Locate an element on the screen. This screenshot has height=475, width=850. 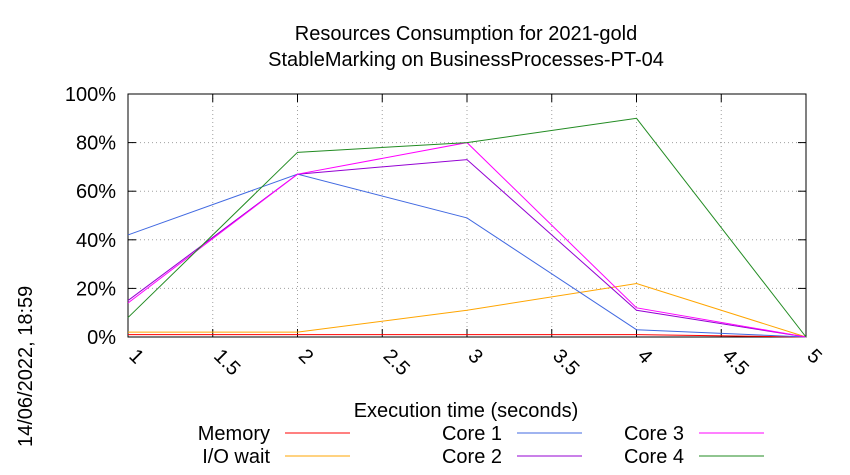
x-axis-label: Execution time (seconds) is located at coordinates (466, 411).